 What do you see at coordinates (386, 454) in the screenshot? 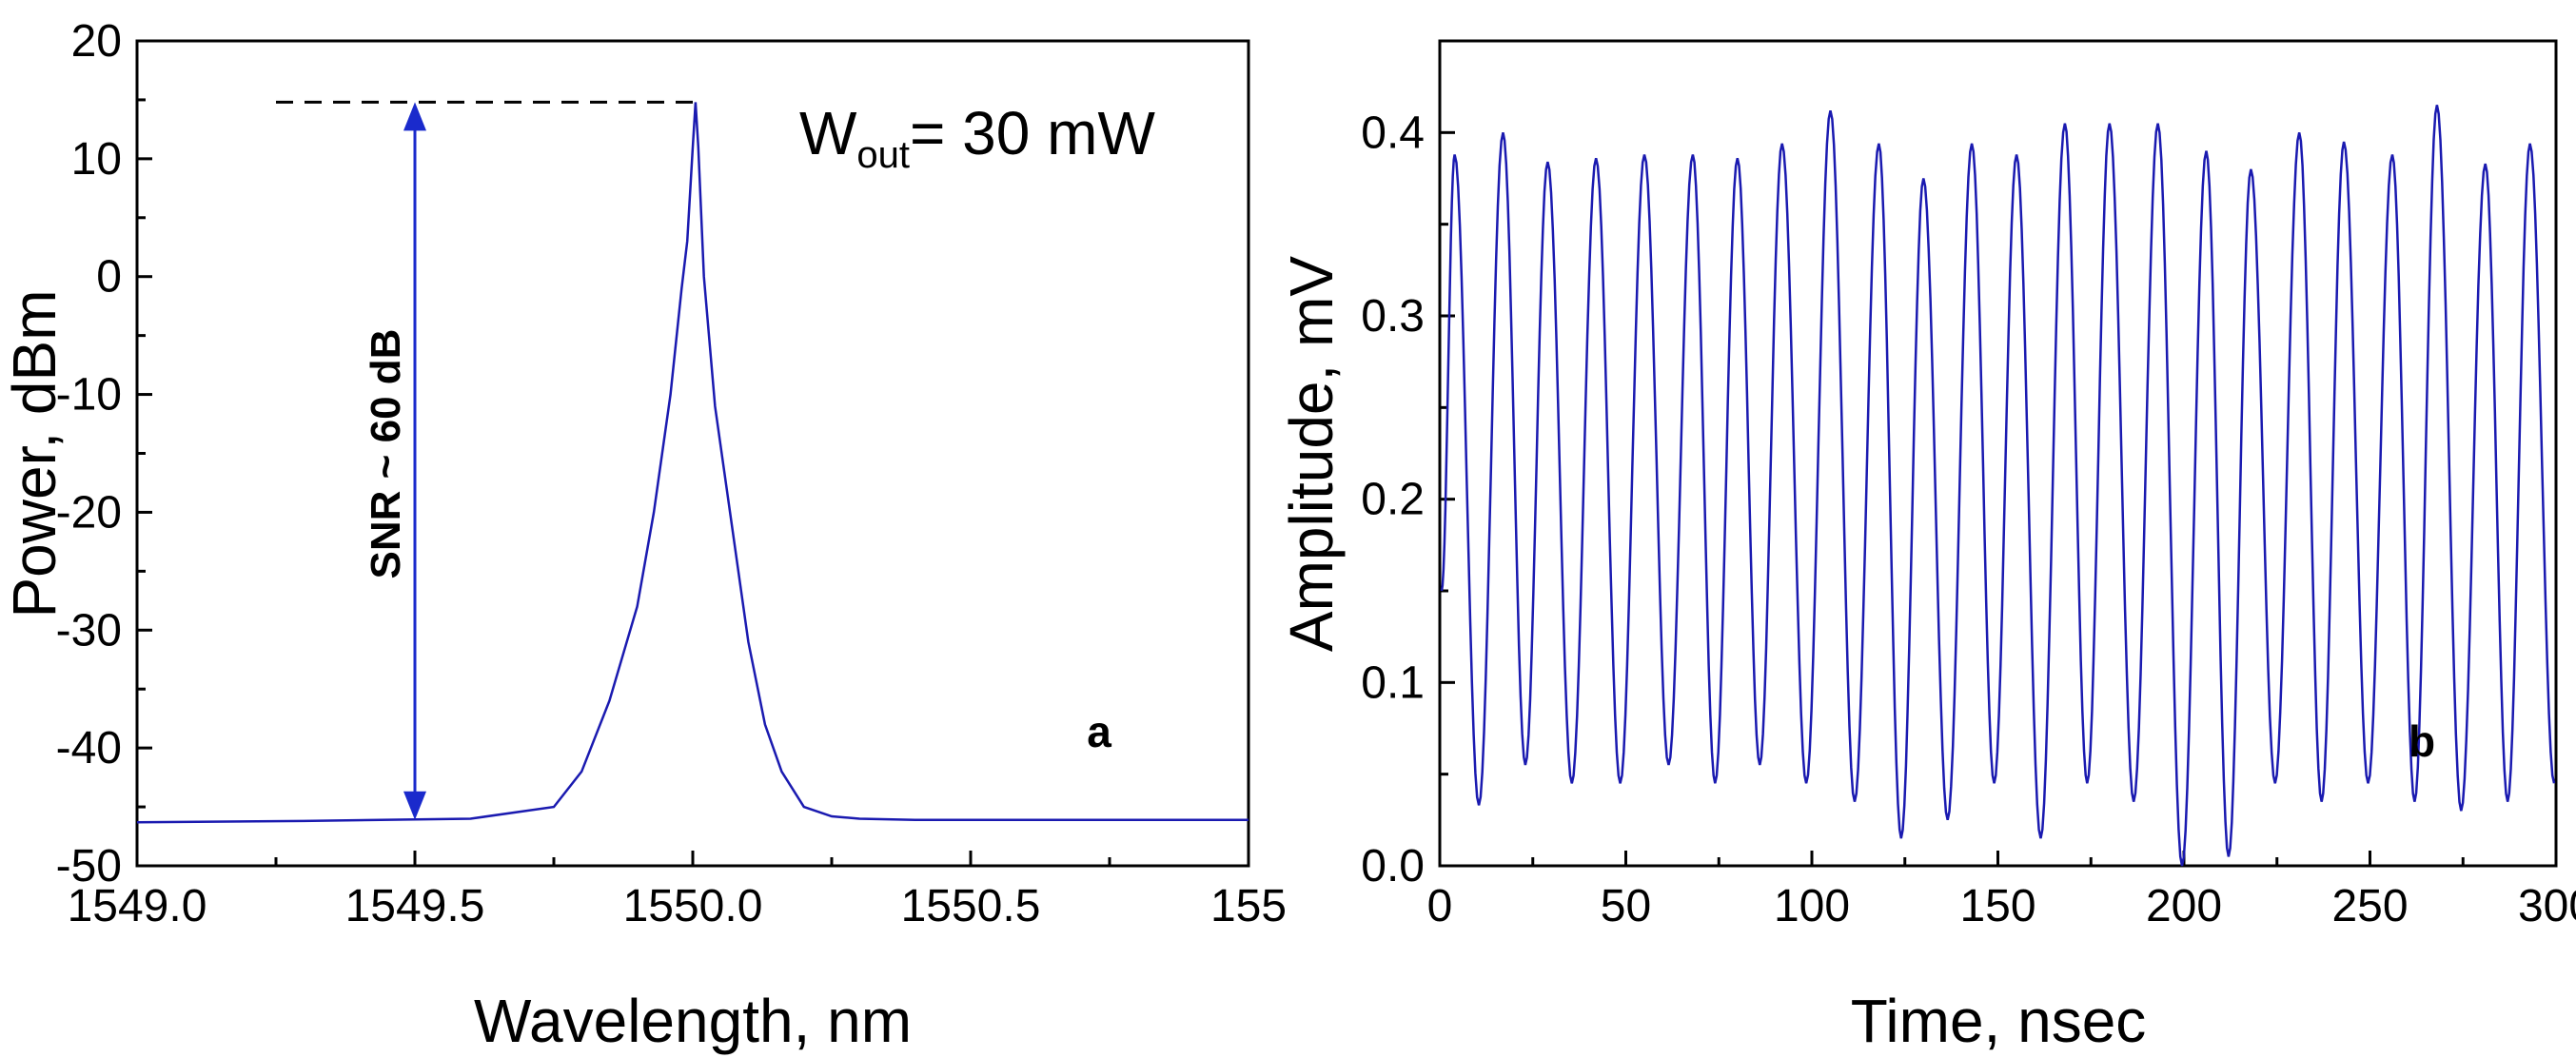
I see `panel-a-snr-label: SNR ~ 60 dB` at bounding box center [386, 454].